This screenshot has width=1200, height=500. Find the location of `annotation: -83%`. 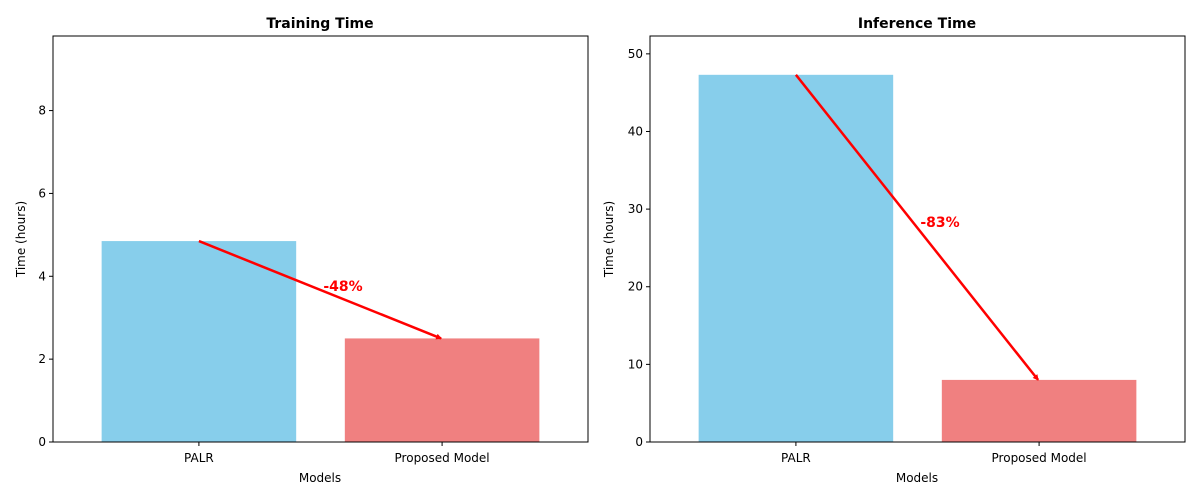

annotation: -83% is located at coordinates (917, 227).